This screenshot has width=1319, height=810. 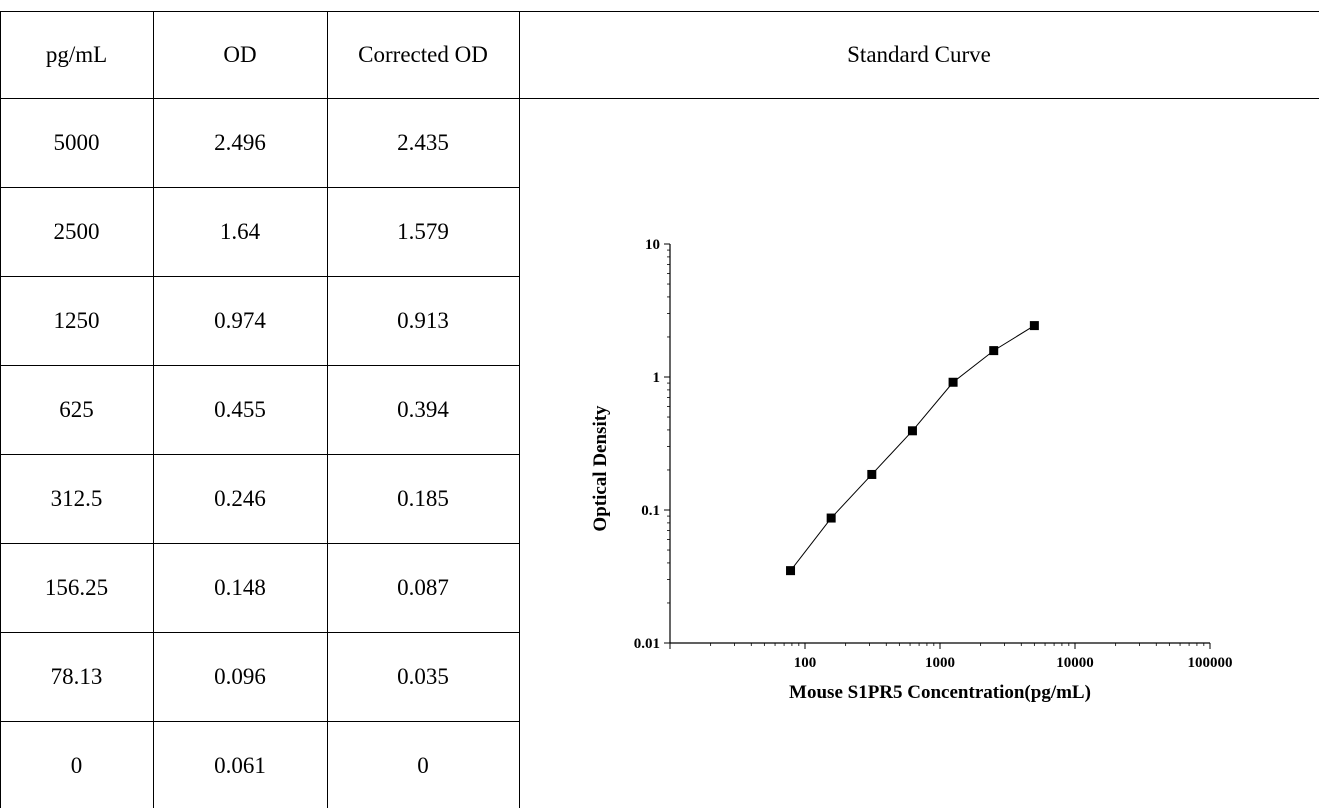 What do you see at coordinates (423, 231) in the screenshot?
I see `table-cell: 1.579` at bounding box center [423, 231].